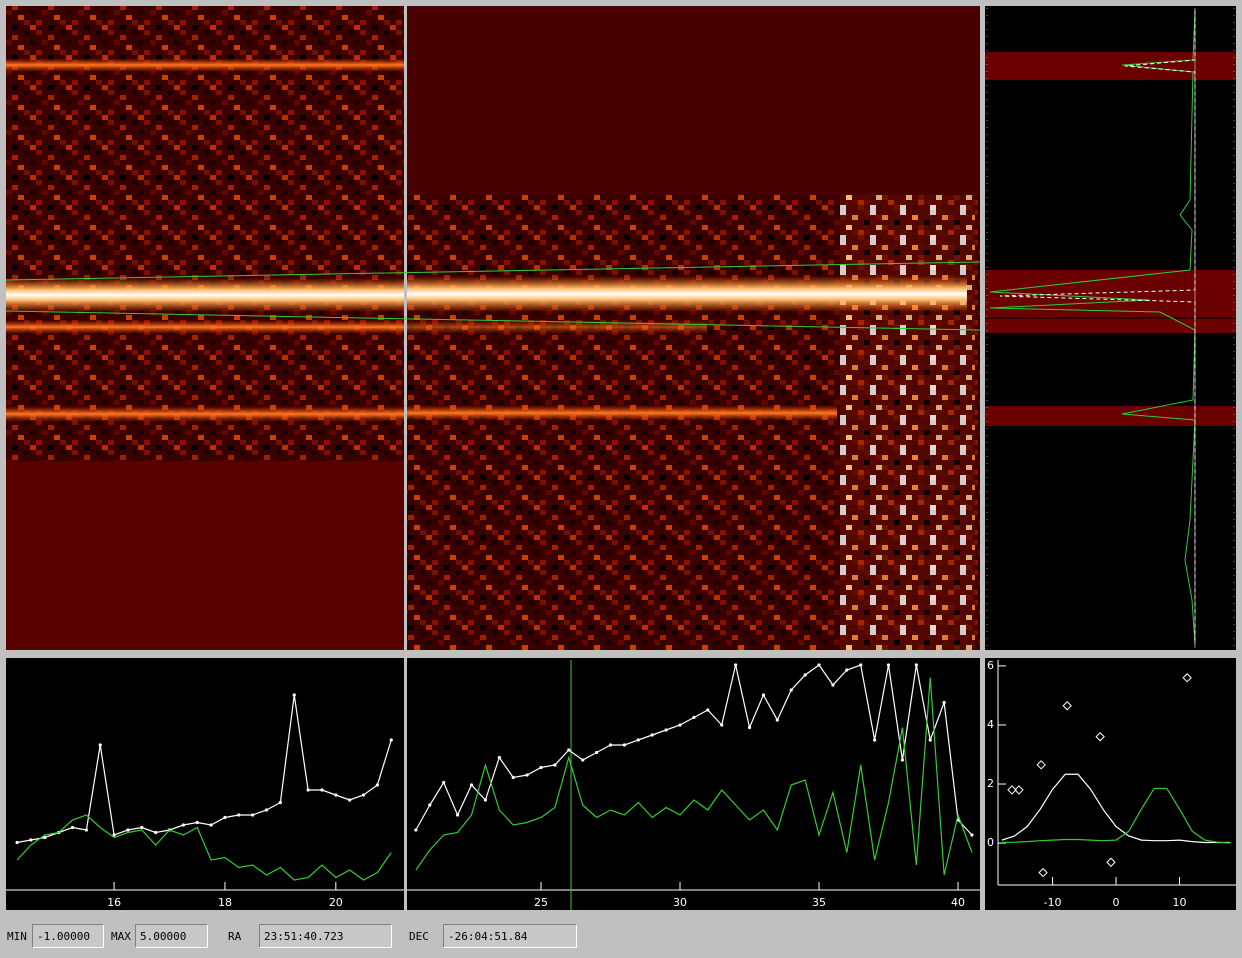 The width and height of the screenshot is (1242, 958). I want to click on y-tick-label: 0, so click(990, 842).